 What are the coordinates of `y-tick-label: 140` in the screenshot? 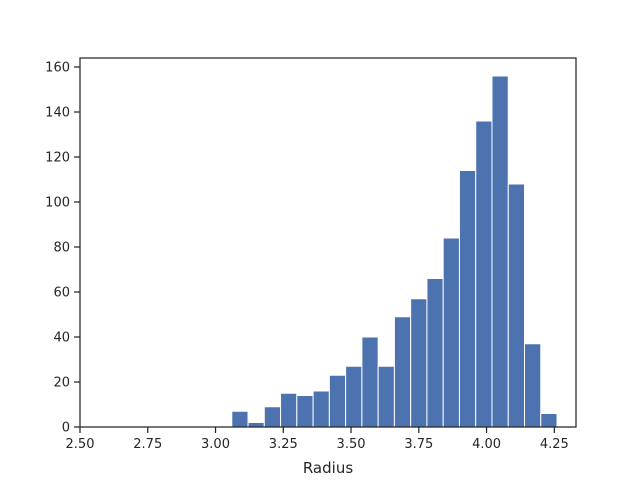 It's located at (57, 113).